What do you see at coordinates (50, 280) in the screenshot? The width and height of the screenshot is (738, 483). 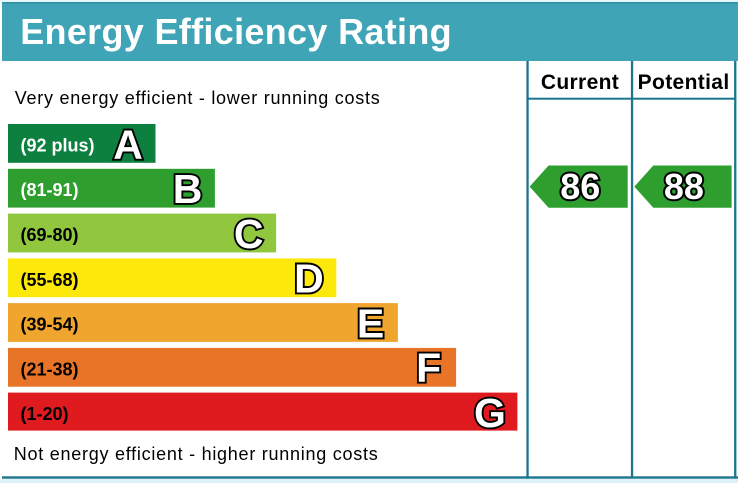 I see `svg-text: (55-68)` at bounding box center [50, 280].